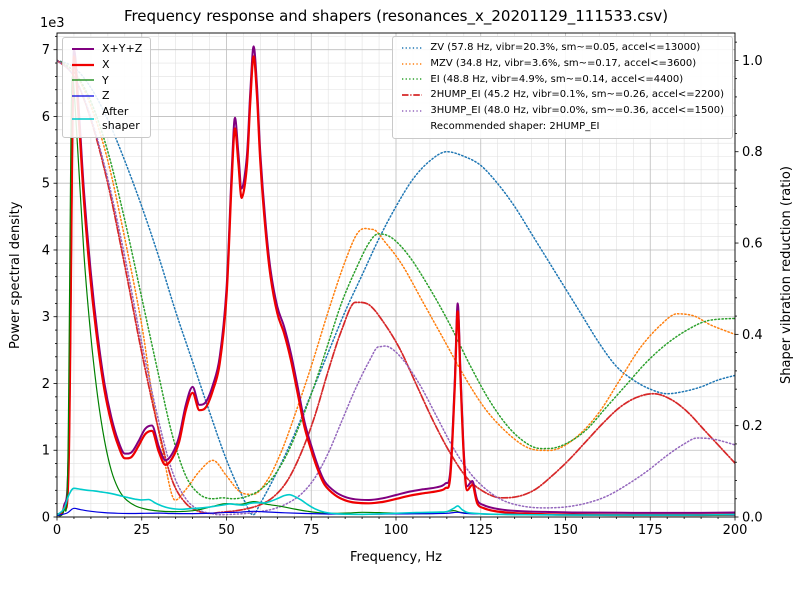 The height and width of the screenshot is (600, 800). What do you see at coordinates (46, 117) in the screenshot?
I see `y-left-tick-label: 6` at bounding box center [46, 117].